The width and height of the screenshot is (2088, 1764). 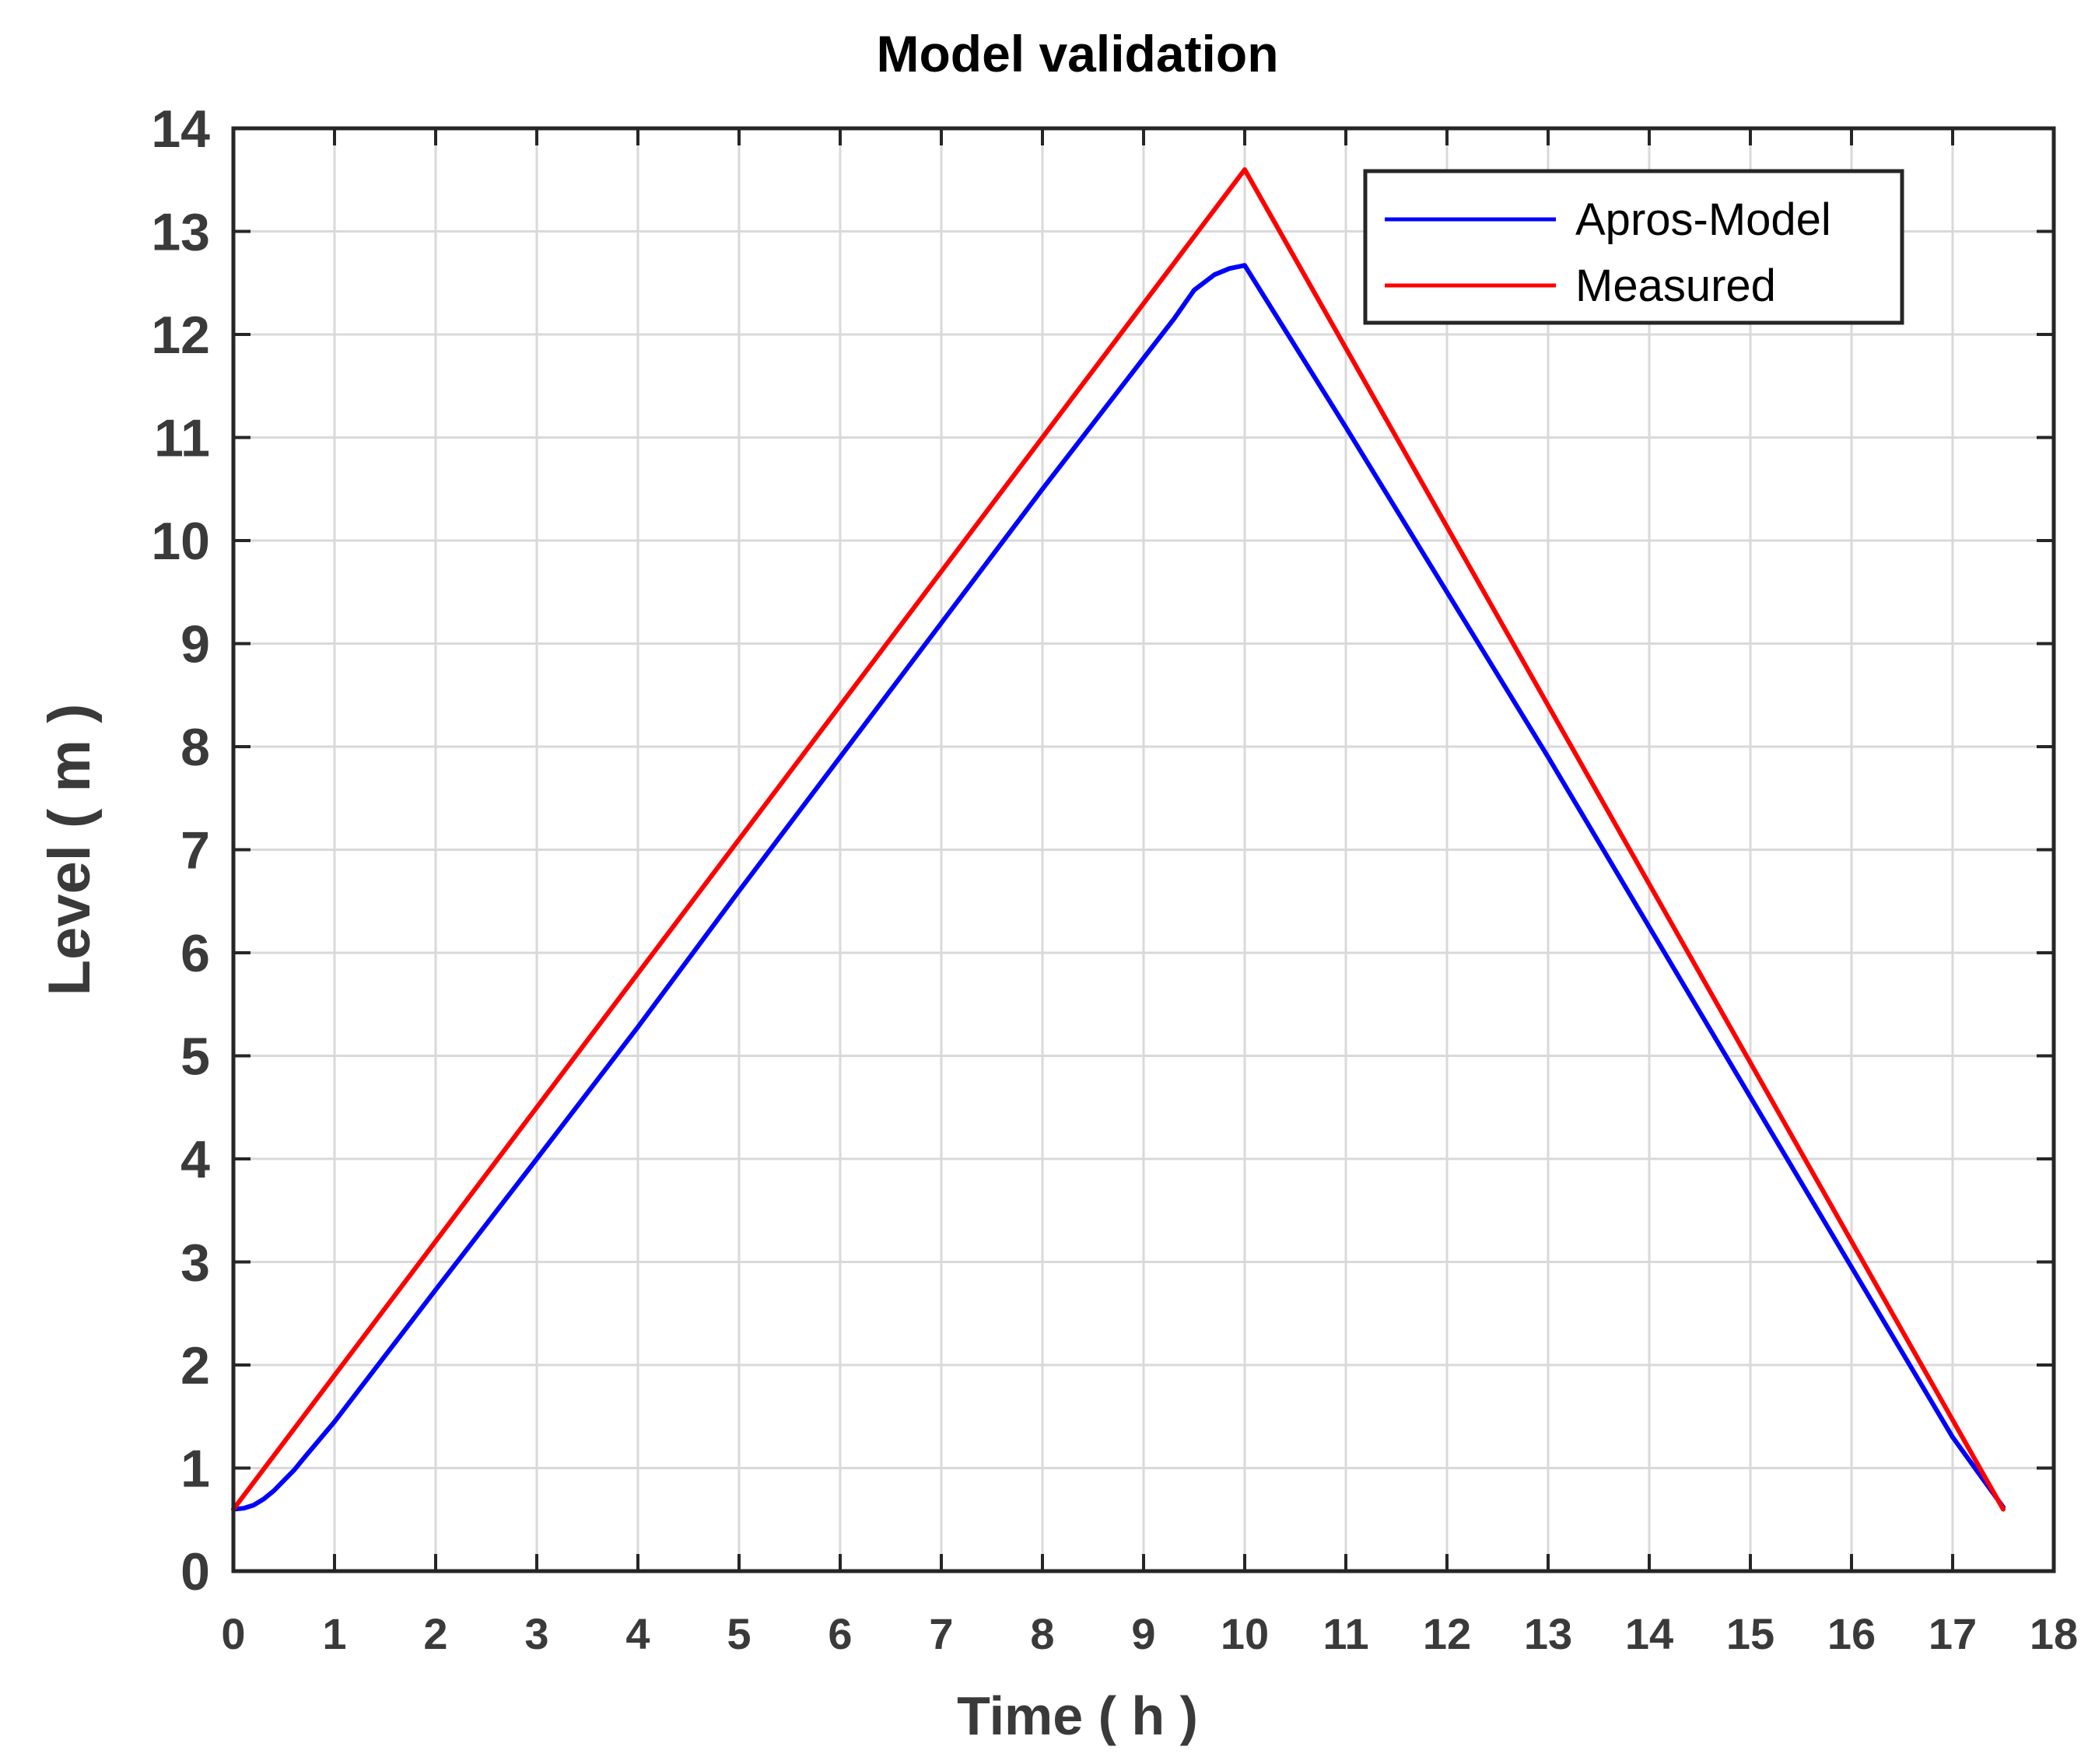 What do you see at coordinates (1143, 1633) in the screenshot?
I see `x-tick-label: 9` at bounding box center [1143, 1633].